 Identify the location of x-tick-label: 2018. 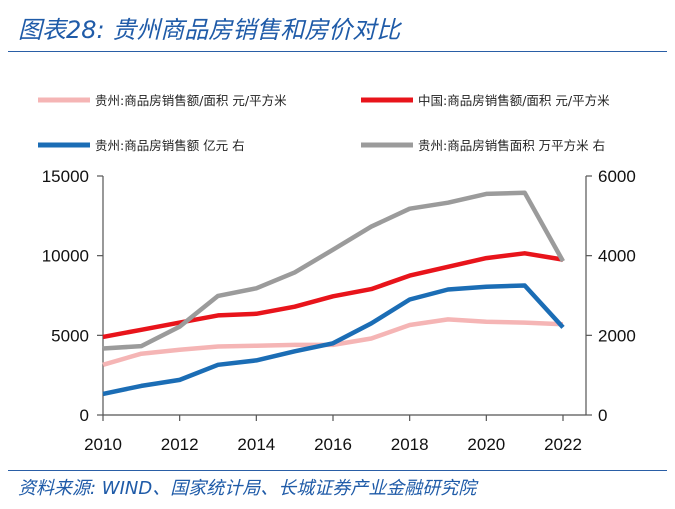
(410, 444).